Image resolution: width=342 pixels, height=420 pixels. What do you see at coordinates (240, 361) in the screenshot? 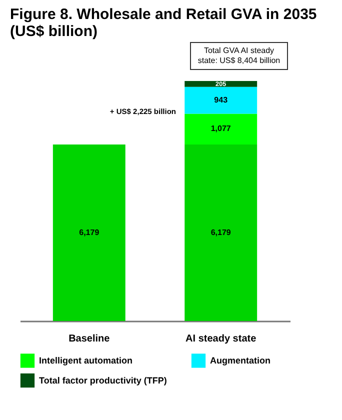
I see `legend-label: Augmentation` at bounding box center [240, 361].